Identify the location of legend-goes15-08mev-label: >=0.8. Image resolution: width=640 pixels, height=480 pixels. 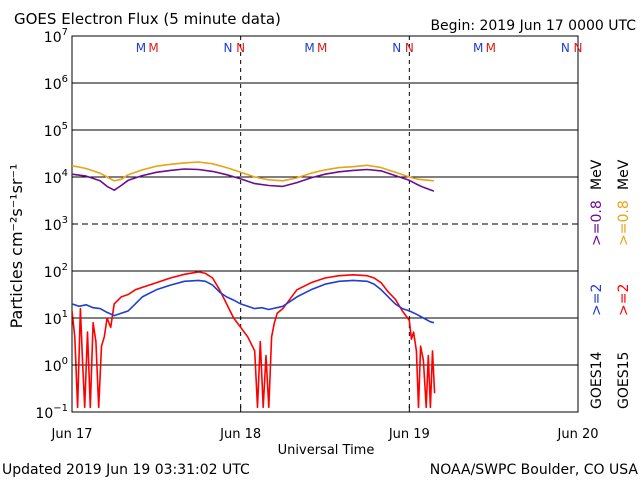
(624, 223).